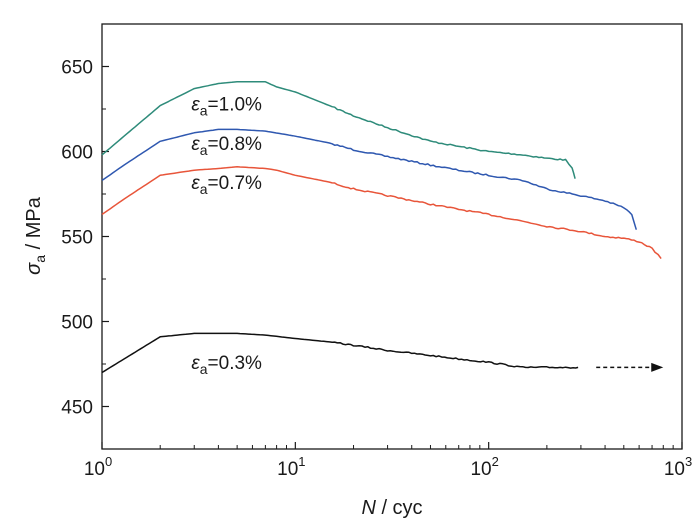  What do you see at coordinates (226, 107) in the screenshot?
I see `series-label-0: εa=1.0%` at bounding box center [226, 107].